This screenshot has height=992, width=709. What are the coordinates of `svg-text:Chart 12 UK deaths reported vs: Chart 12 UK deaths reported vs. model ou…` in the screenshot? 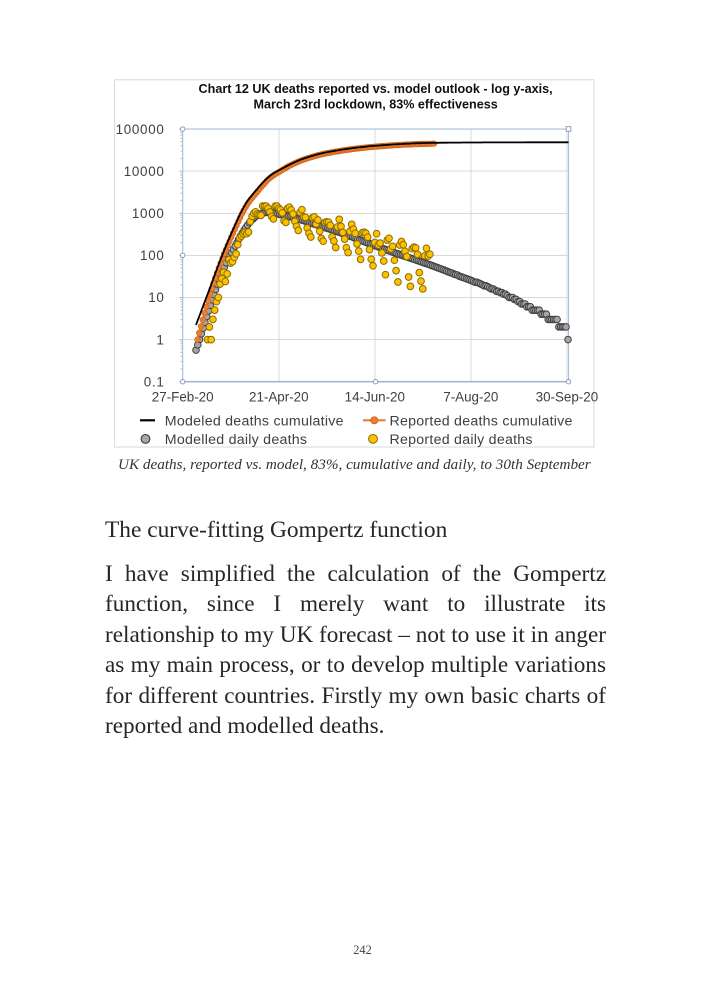 It's located at (376, 89).